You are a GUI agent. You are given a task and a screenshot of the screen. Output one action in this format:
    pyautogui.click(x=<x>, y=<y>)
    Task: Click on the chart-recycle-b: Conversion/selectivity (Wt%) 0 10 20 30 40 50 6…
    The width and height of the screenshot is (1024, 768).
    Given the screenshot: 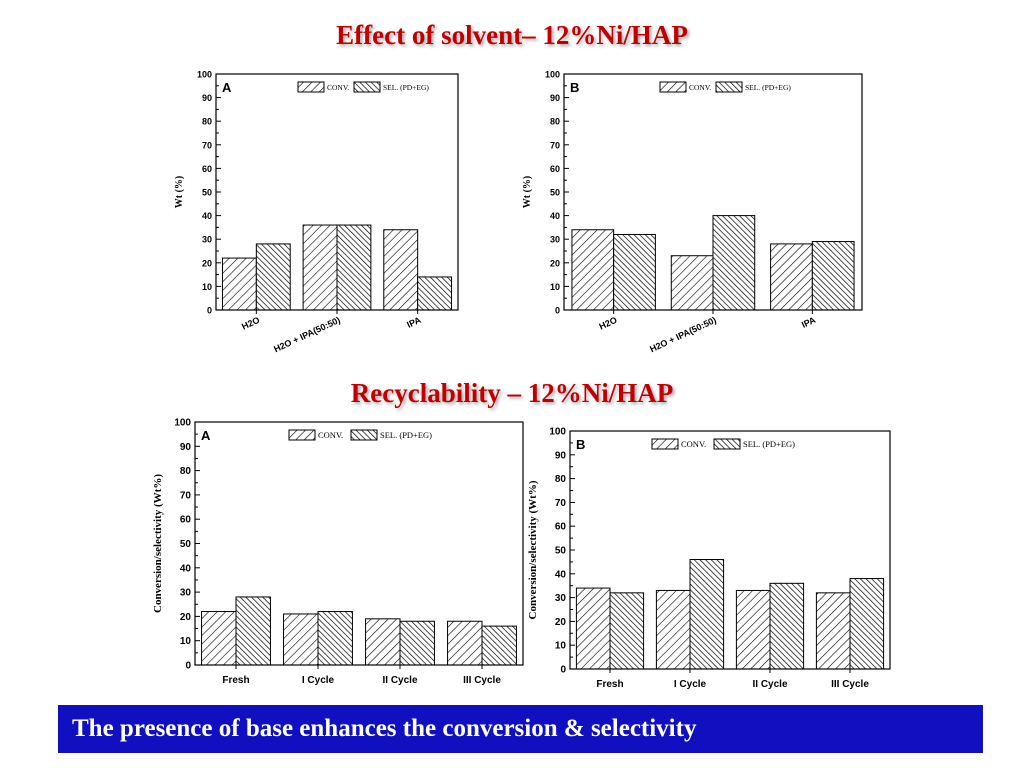 What is the action you would take?
    pyautogui.click(x=709, y=558)
    